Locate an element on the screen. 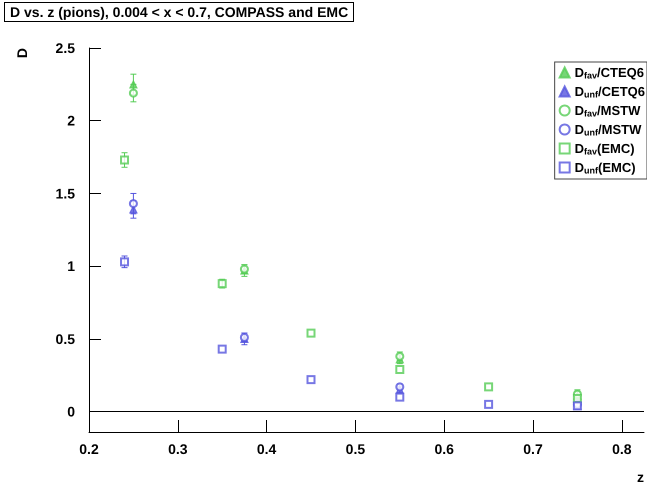  x-tick-label: 0.2 is located at coordinates (89, 449).